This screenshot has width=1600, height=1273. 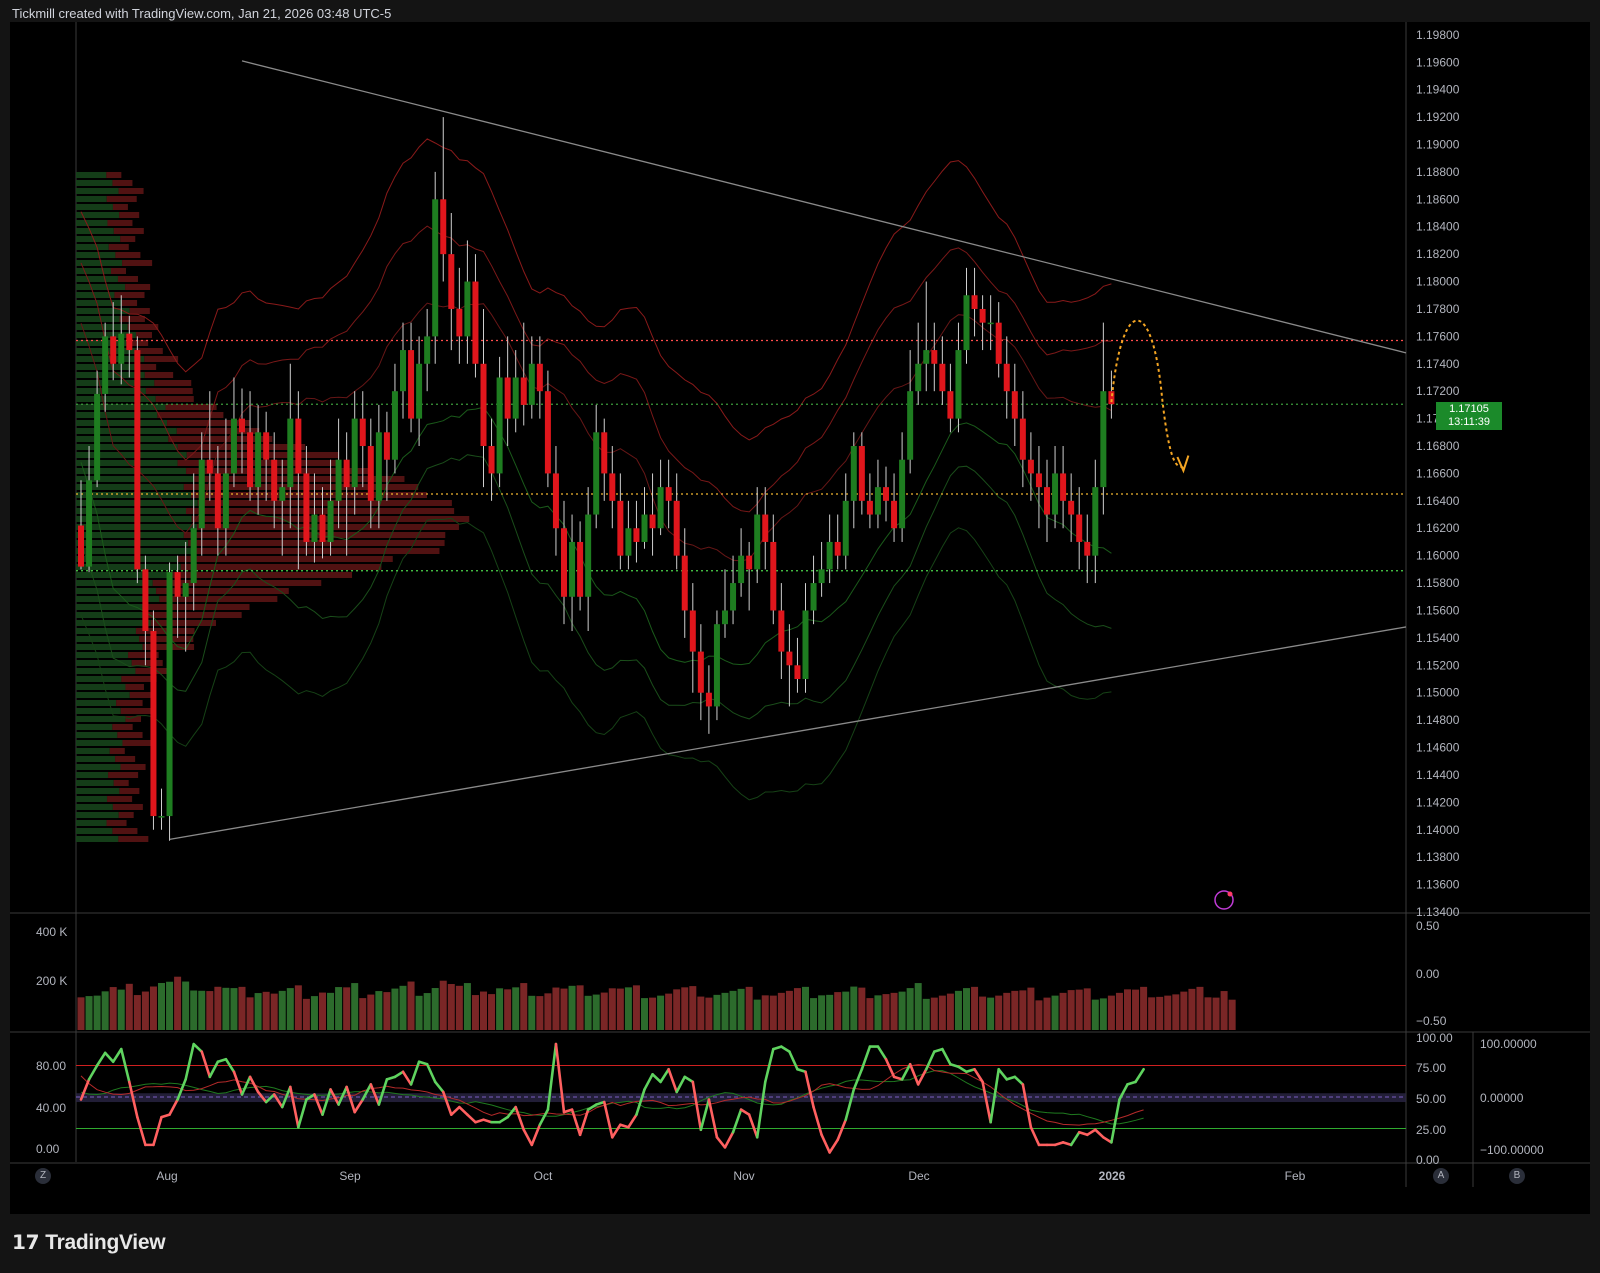 What do you see at coordinates (1517, 1176) in the screenshot?
I see `settings-b-button: B` at bounding box center [1517, 1176].